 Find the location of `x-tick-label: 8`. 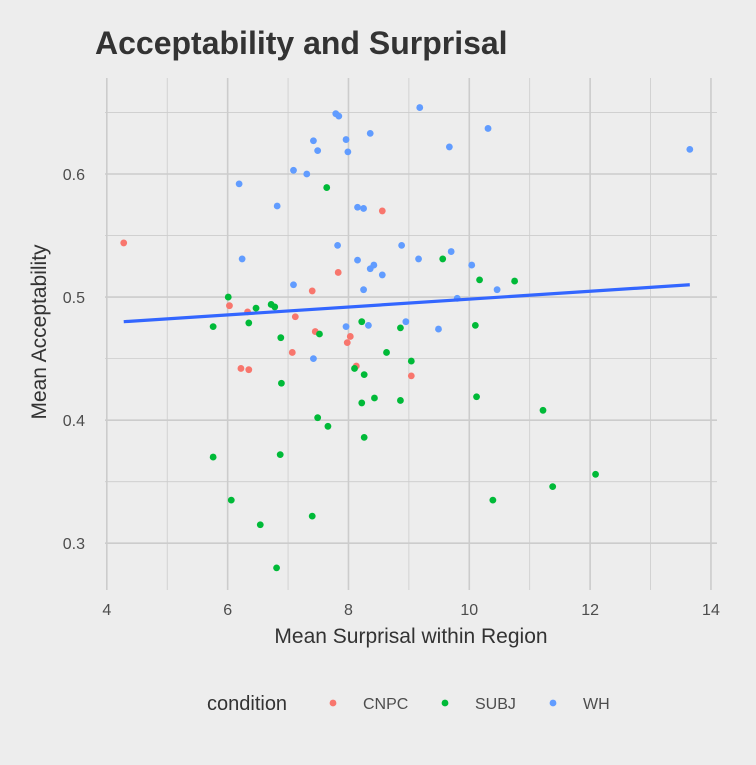

x-tick-label: 8 is located at coordinates (348, 610).